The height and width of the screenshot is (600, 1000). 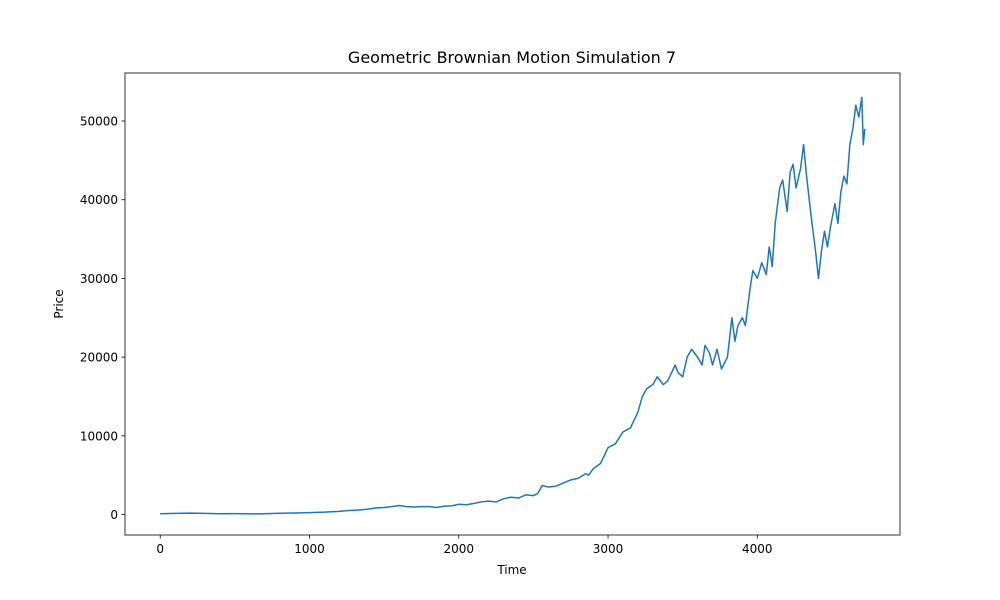 What do you see at coordinates (512, 57) in the screenshot?
I see `chart-title: Geometric Brownian Motion Simulation 7` at bounding box center [512, 57].